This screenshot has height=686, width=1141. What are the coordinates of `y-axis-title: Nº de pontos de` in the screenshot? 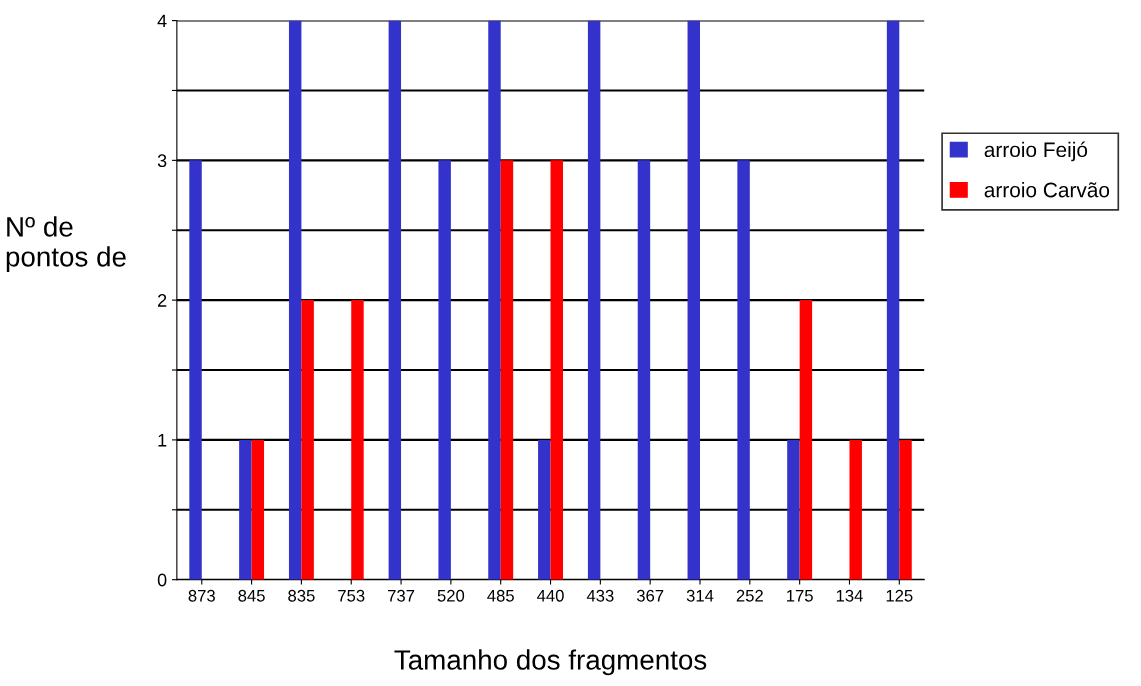 It's located at (66, 244).